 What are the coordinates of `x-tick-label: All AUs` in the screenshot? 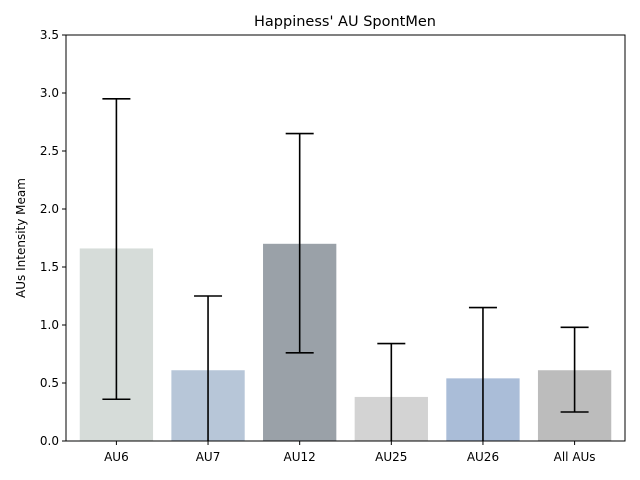 It's located at (575, 457).